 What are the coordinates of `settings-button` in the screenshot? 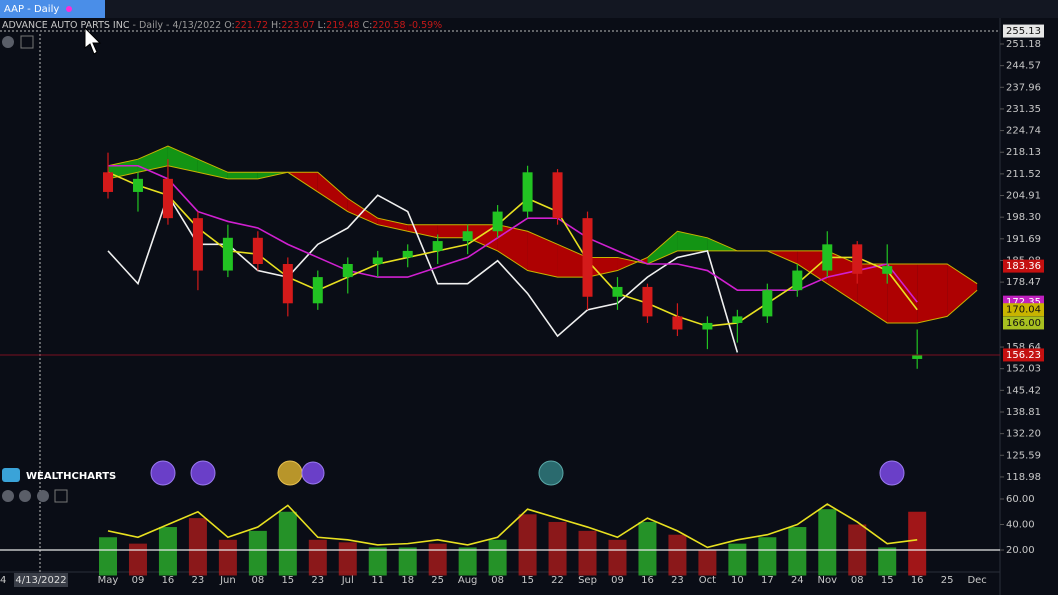 It's located at (8, 42).